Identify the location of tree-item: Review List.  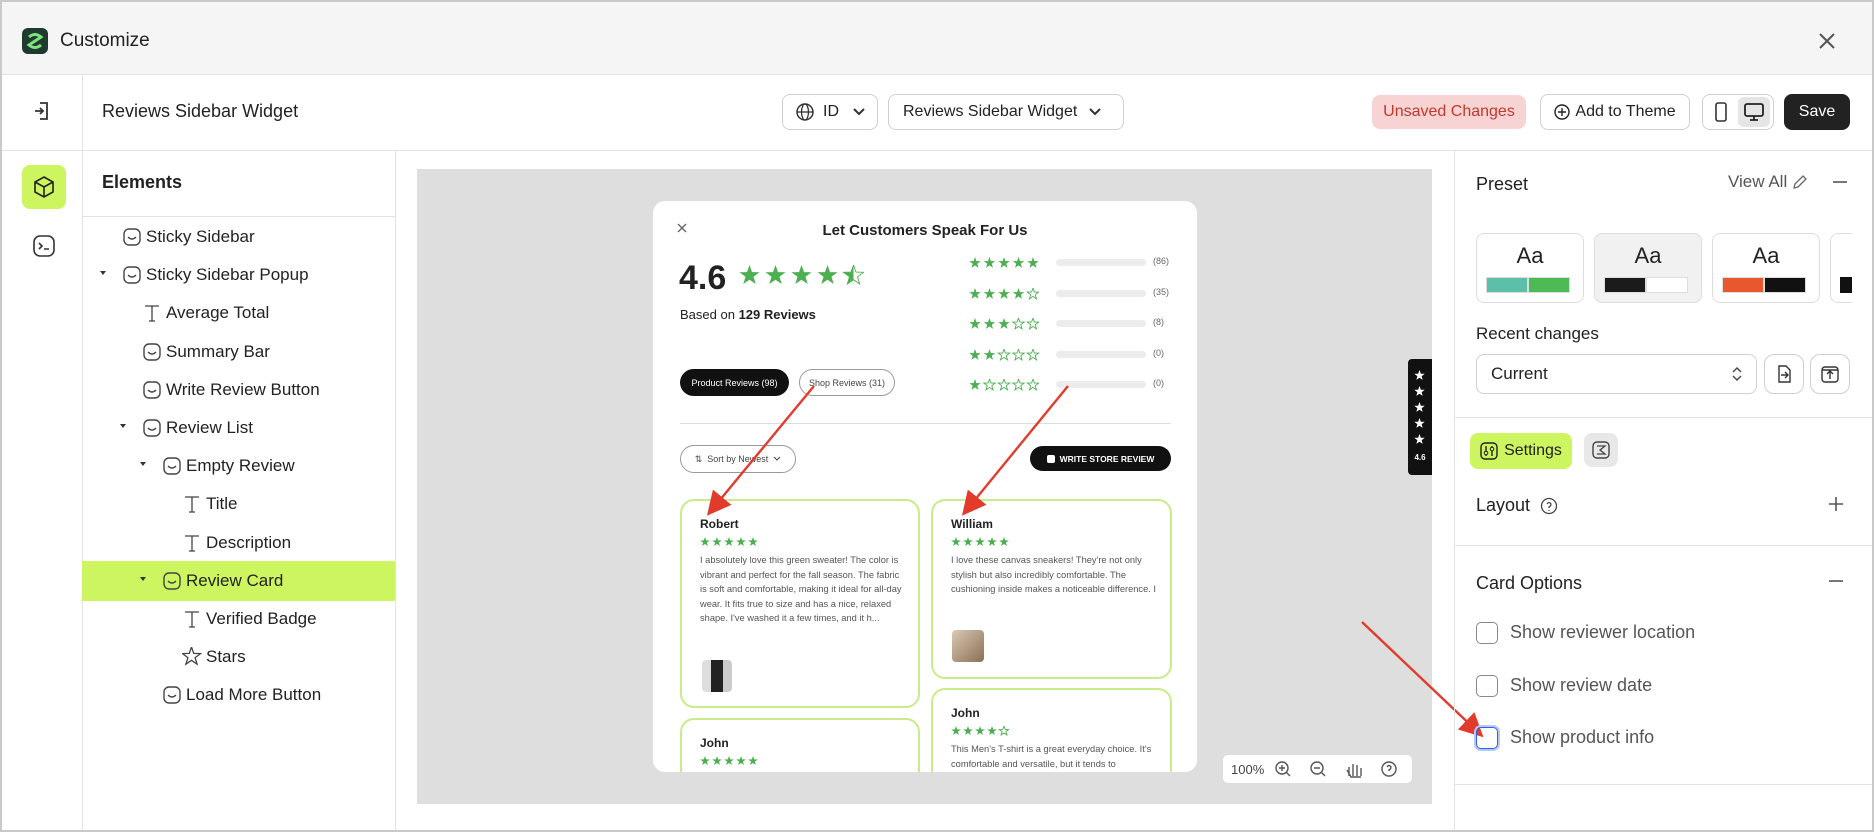
(209, 427).